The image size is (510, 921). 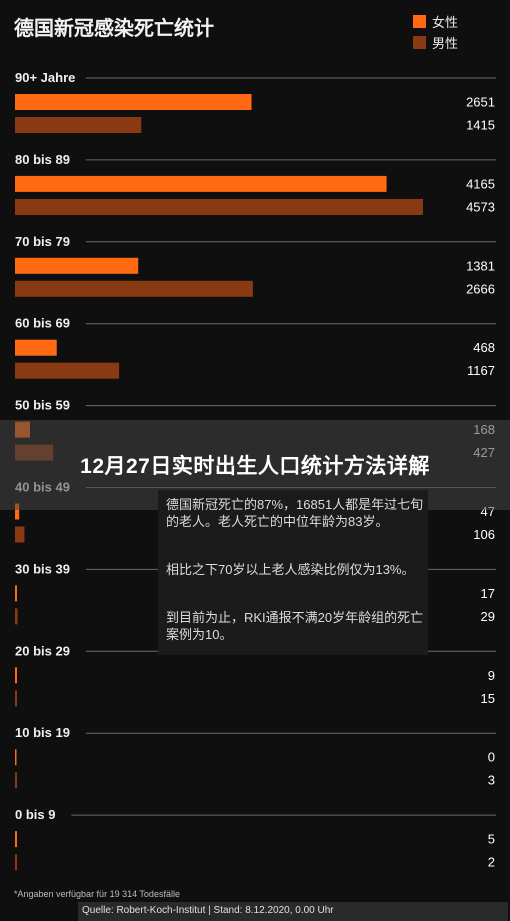 What do you see at coordinates (45, 77) in the screenshot?
I see `category-label-90-jahre: 90+ Jahre` at bounding box center [45, 77].